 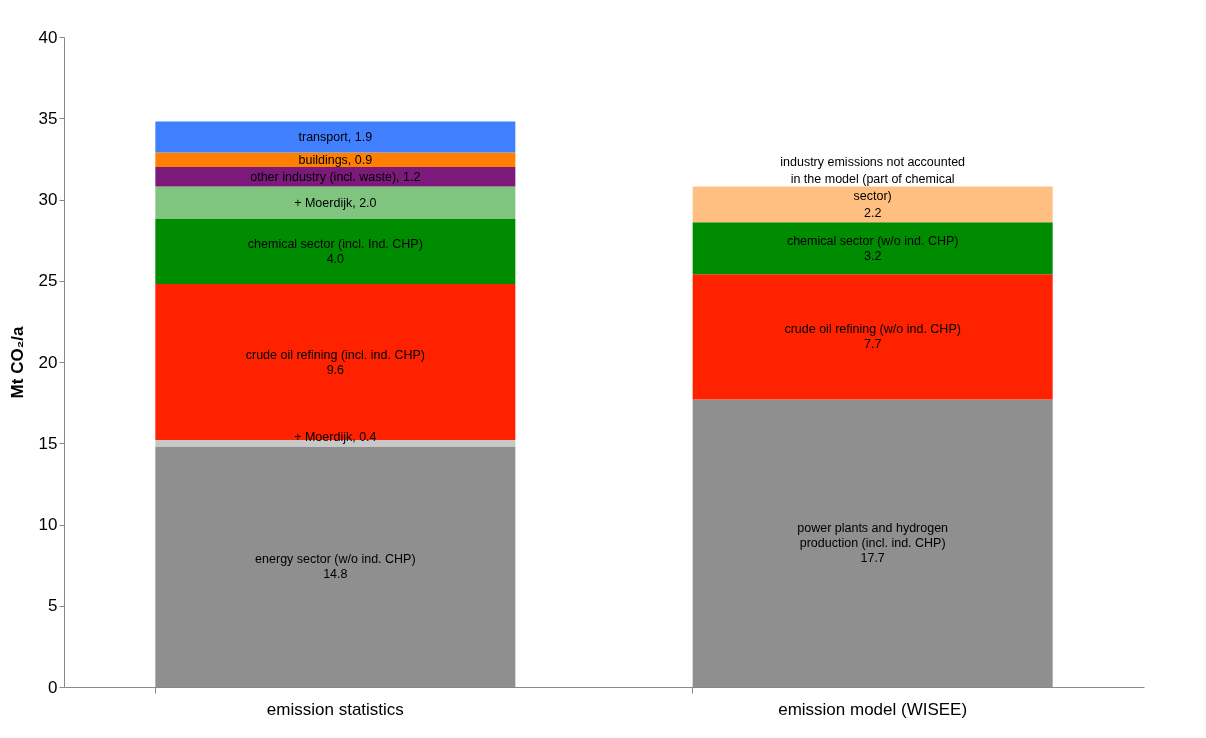 I want to click on y-tick-label: 25, so click(x=48, y=281).